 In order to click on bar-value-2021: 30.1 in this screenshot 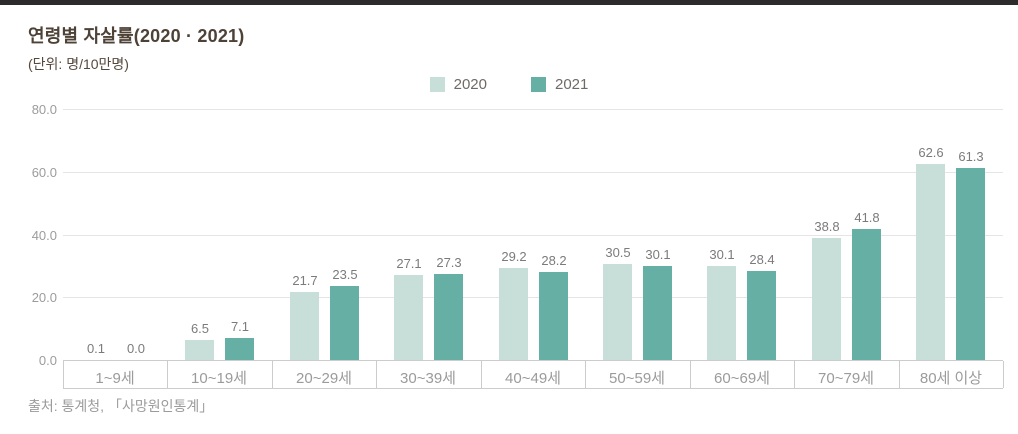, I will do `click(658, 254)`.